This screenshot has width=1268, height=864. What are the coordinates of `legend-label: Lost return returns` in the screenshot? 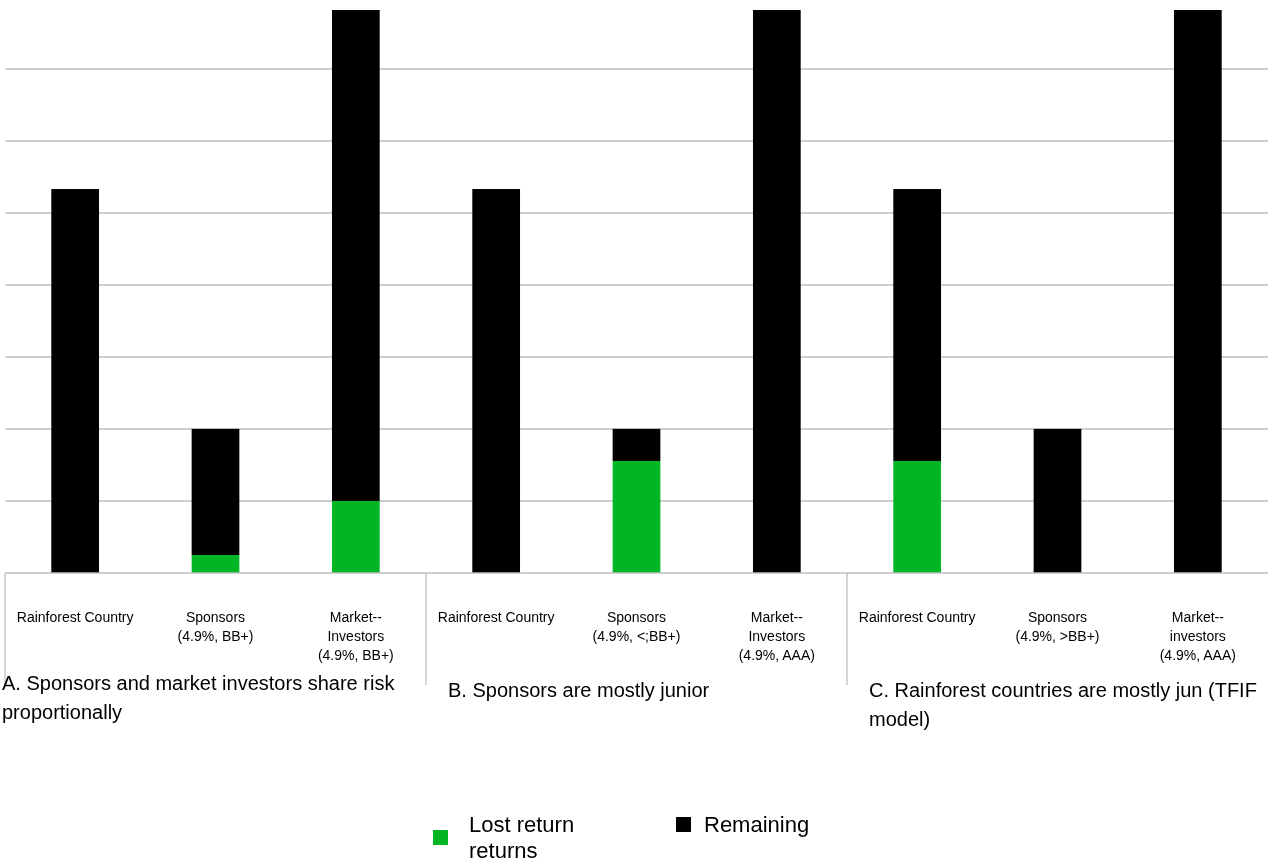 It's located at (522, 837).